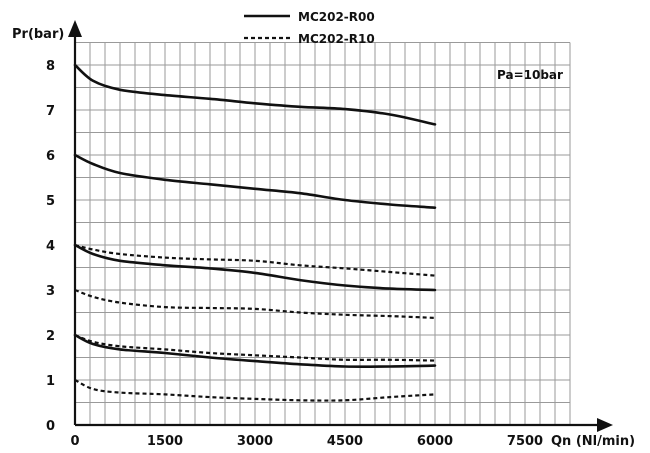  I want to click on series-line-2-solid, so click(255, 267).